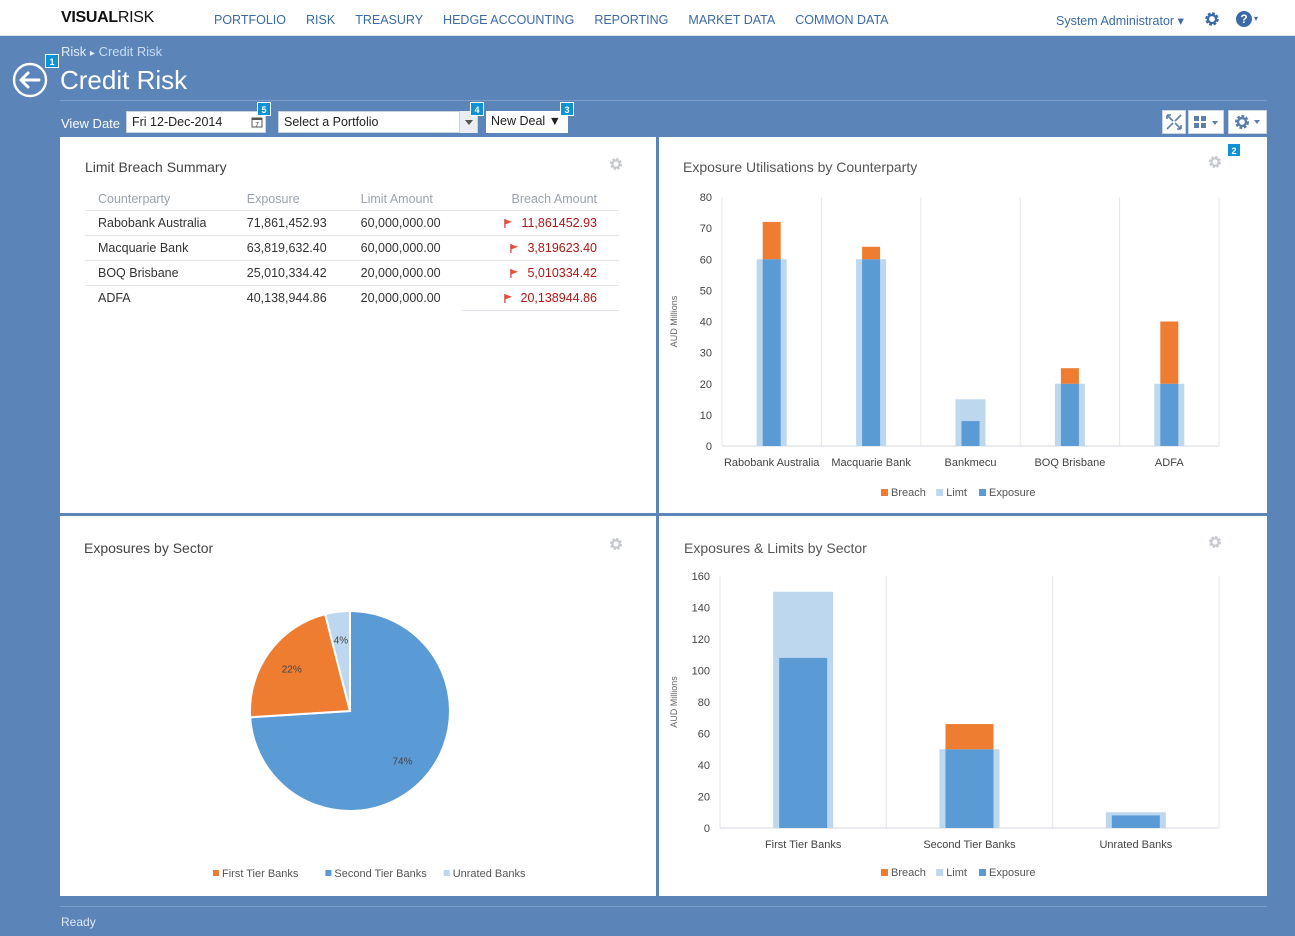  What do you see at coordinates (775, 548) in the screenshot?
I see `chart-title: Exposures & Limits by Sector` at bounding box center [775, 548].